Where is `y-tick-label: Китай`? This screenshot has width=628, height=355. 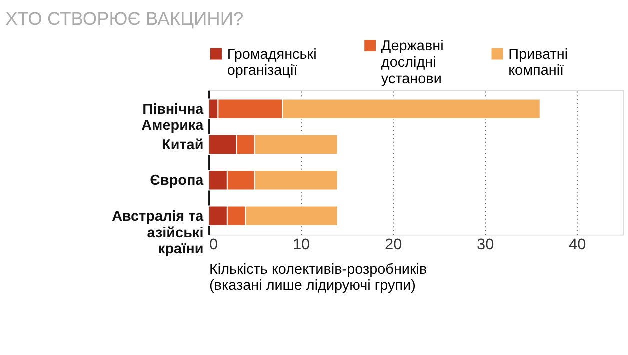 y-tick-label: Китай is located at coordinates (183, 146).